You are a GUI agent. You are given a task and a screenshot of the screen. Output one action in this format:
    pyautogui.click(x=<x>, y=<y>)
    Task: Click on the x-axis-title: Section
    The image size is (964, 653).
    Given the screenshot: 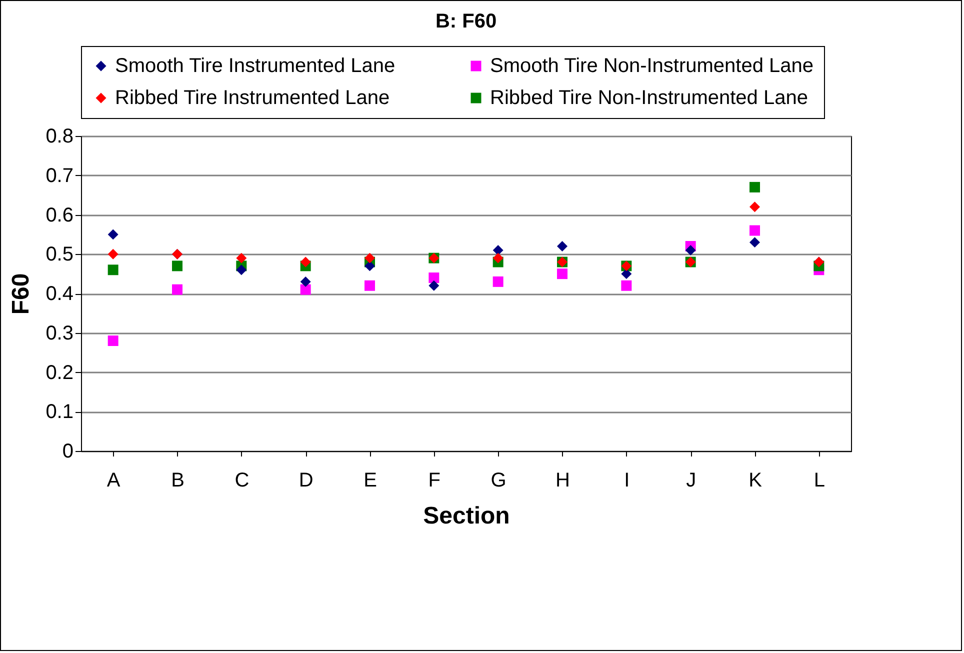 What is the action you would take?
    pyautogui.click(x=466, y=516)
    